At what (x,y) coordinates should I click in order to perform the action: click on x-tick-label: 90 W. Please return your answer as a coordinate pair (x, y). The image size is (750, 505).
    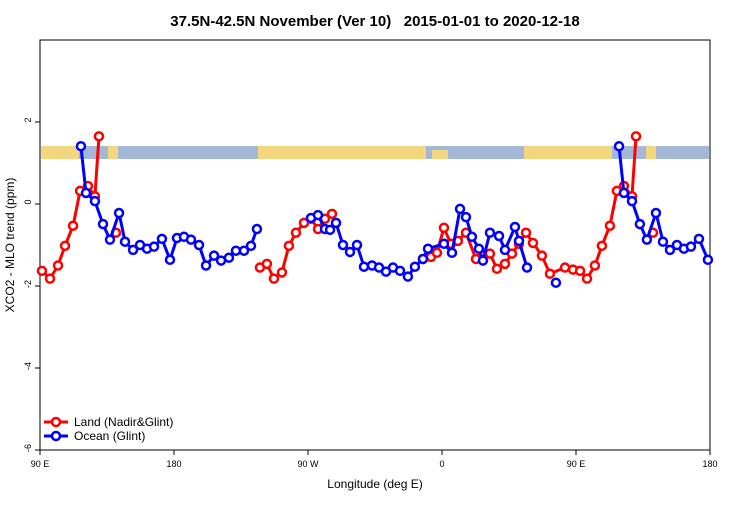
    Looking at the image, I should click on (308, 464).